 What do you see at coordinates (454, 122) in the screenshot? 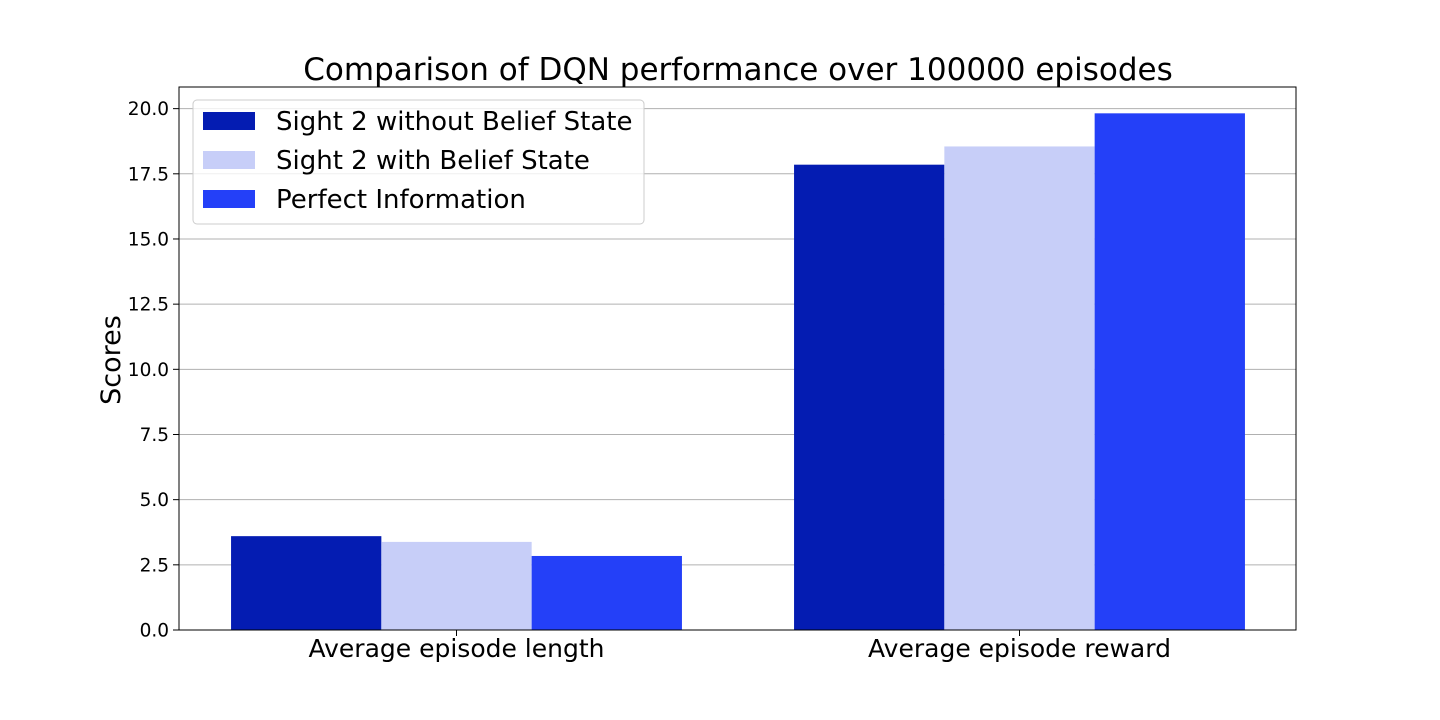
I see `legend-label: Sight 2 without Belief State` at bounding box center [454, 122].